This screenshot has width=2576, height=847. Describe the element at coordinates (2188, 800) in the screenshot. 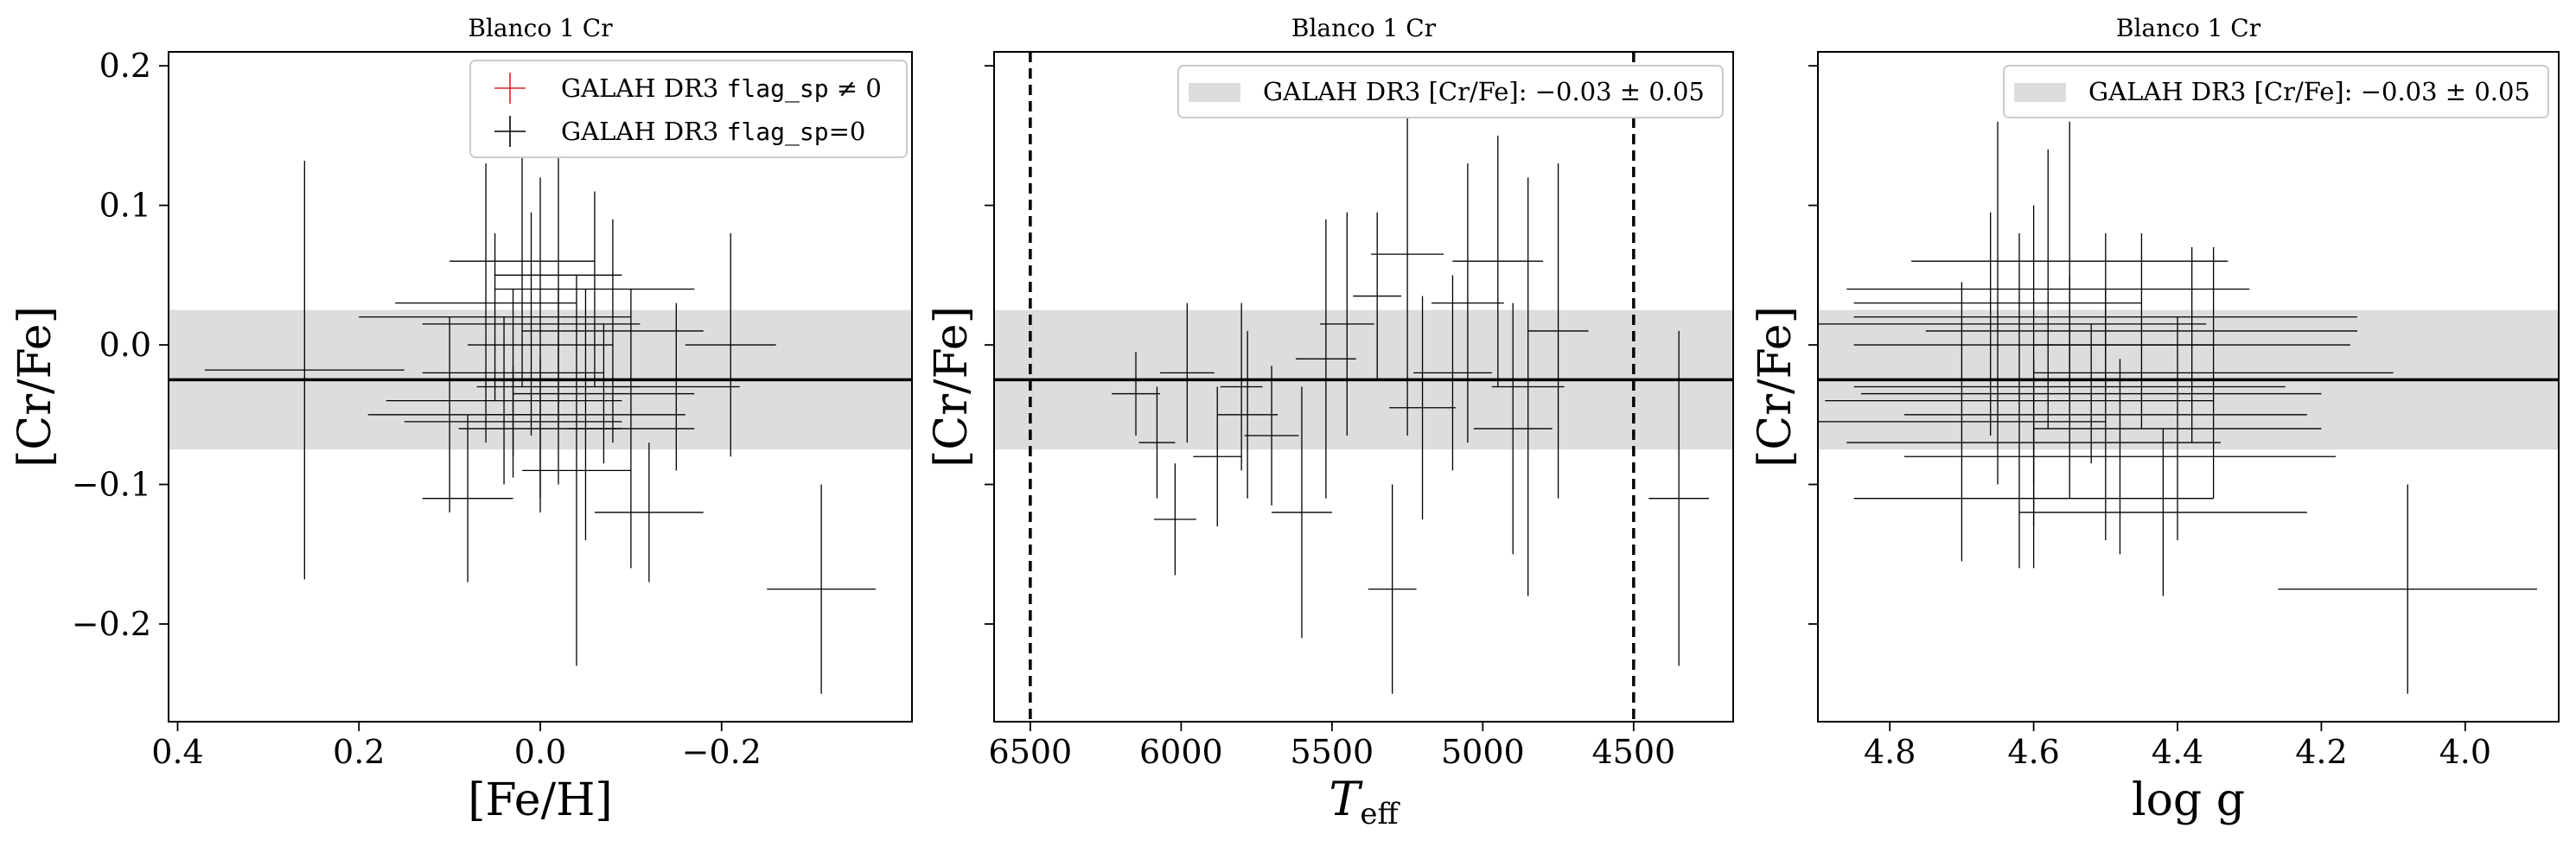

I see `x-axis-label: log g` at that location.